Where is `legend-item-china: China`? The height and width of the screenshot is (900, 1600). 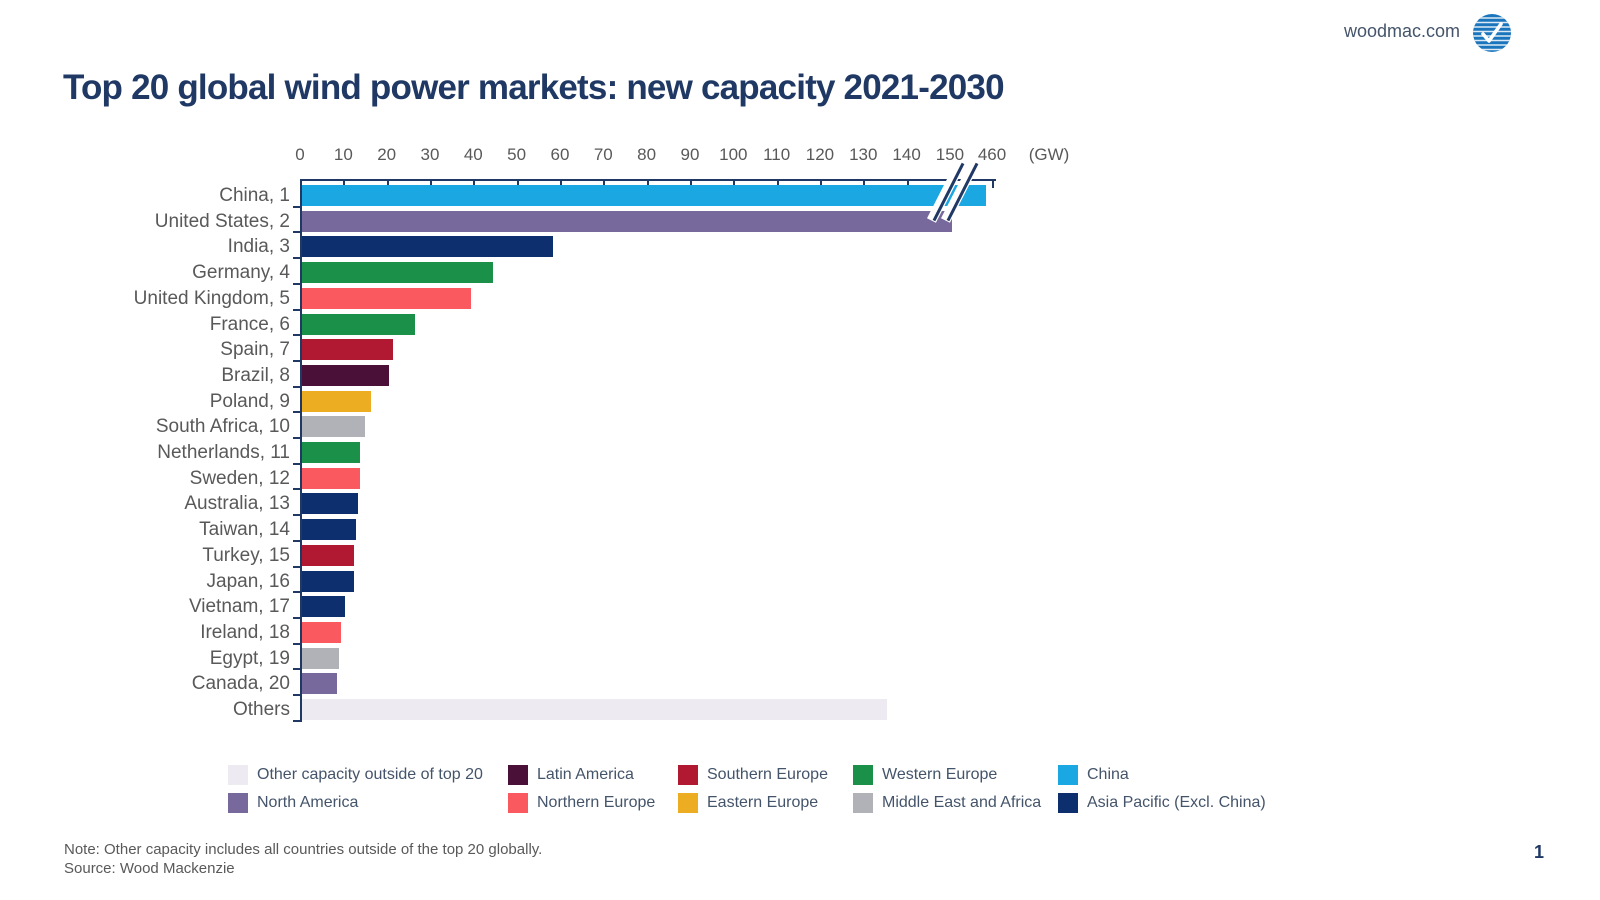 legend-item-china: China is located at coordinates (1180, 775).